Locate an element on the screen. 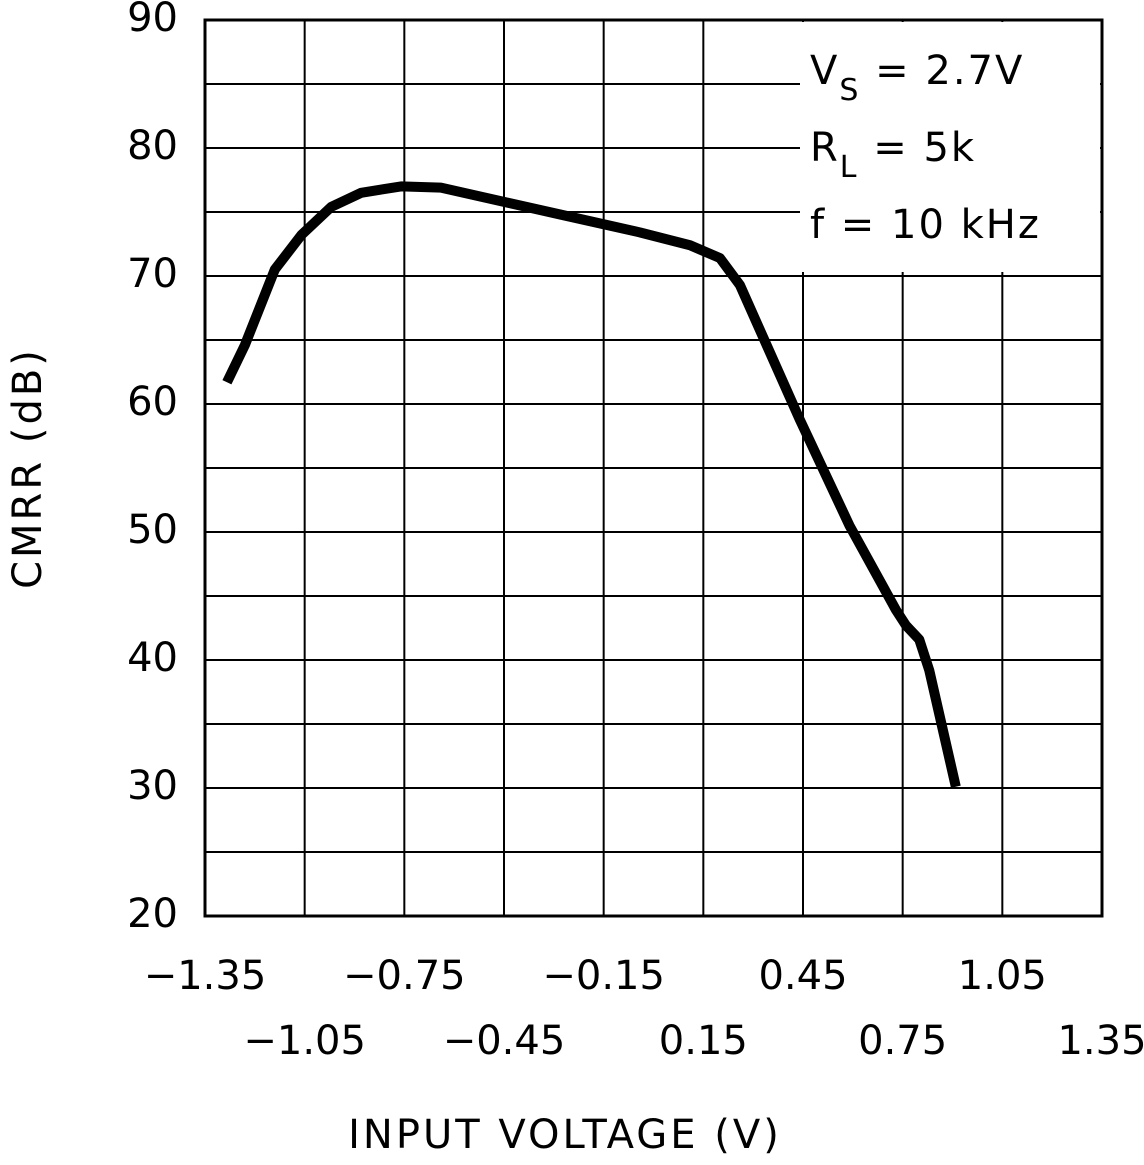 The width and height of the screenshot is (1144, 1165). annotation: VS = 2.7V is located at coordinates (917, 78).